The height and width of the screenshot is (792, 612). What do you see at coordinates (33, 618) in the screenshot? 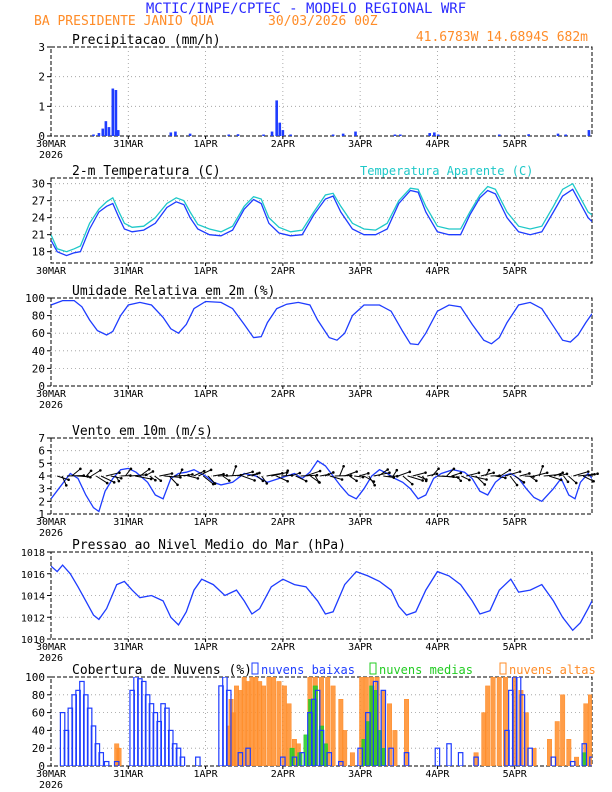
I see `y-tick-label: 1012` at bounding box center [33, 618].